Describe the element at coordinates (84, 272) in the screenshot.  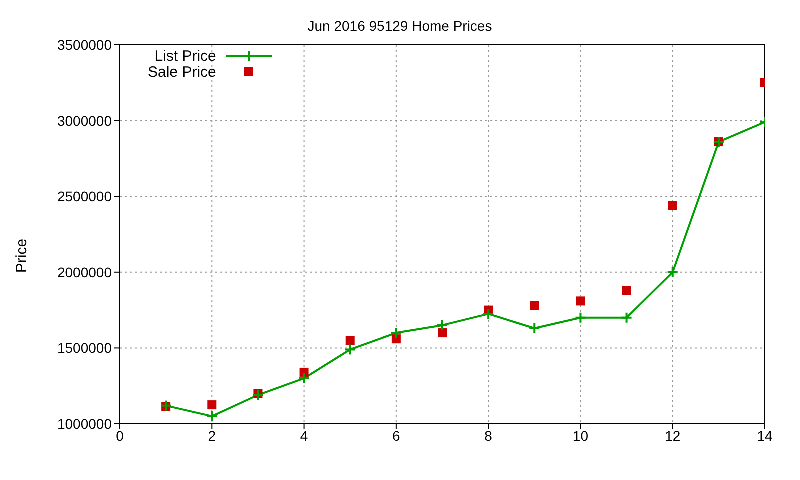
I see `y-tick-label: 2000000` at that location.